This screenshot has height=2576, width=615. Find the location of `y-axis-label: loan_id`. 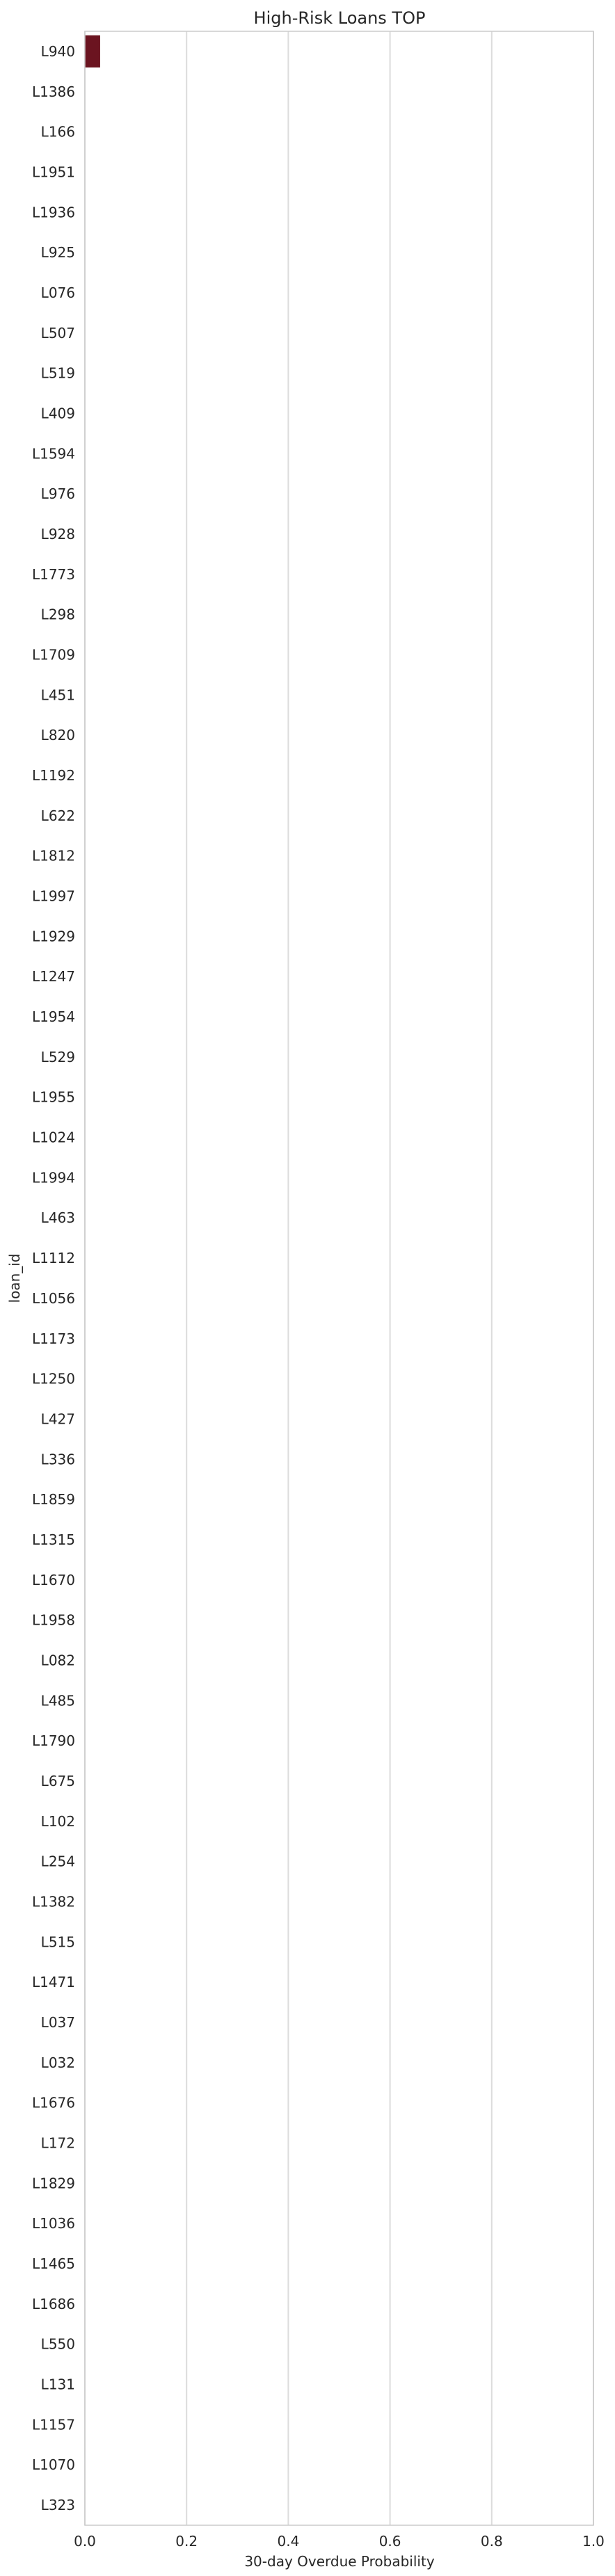

y-axis-label: loan_id is located at coordinates (14, 1278).